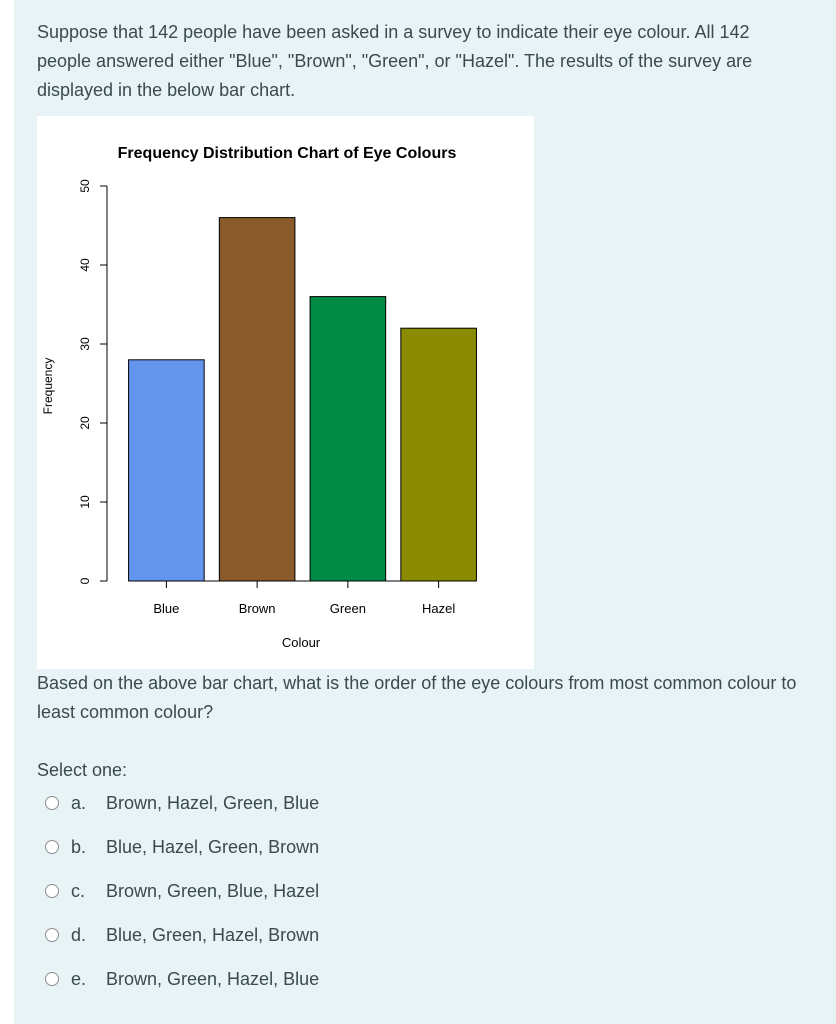 Image resolution: width=836 pixels, height=1024 pixels. What do you see at coordinates (438, 454) in the screenshot?
I see `bar-hazel` at bounding box center [438, 454].